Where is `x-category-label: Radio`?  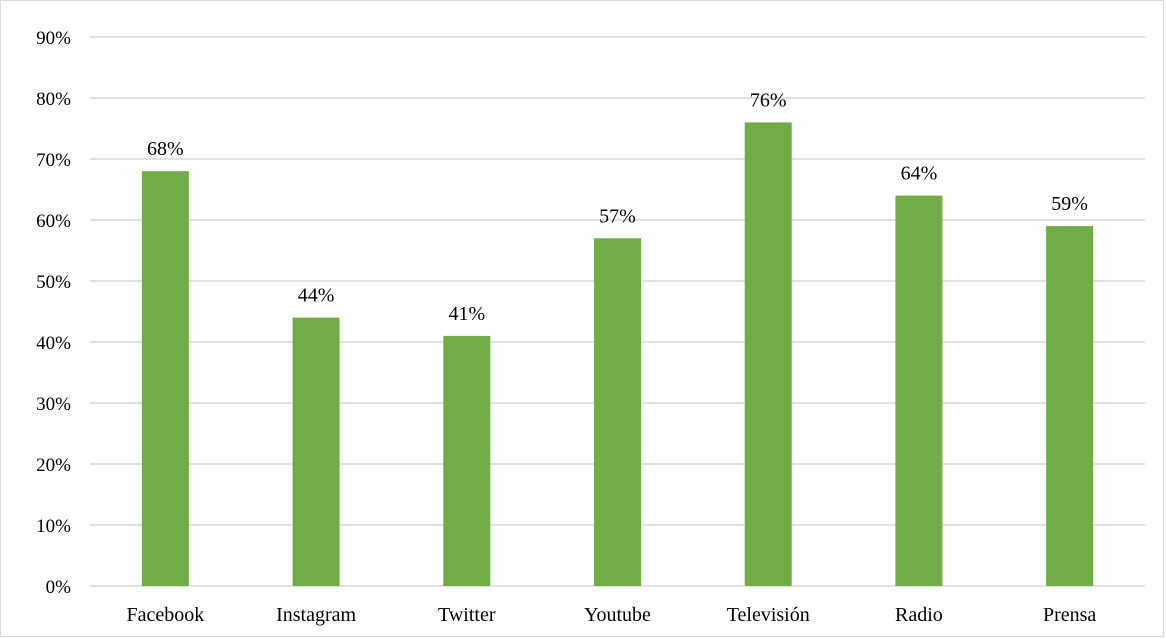 x-category-label: Radio is located at coordinates (919, 615).